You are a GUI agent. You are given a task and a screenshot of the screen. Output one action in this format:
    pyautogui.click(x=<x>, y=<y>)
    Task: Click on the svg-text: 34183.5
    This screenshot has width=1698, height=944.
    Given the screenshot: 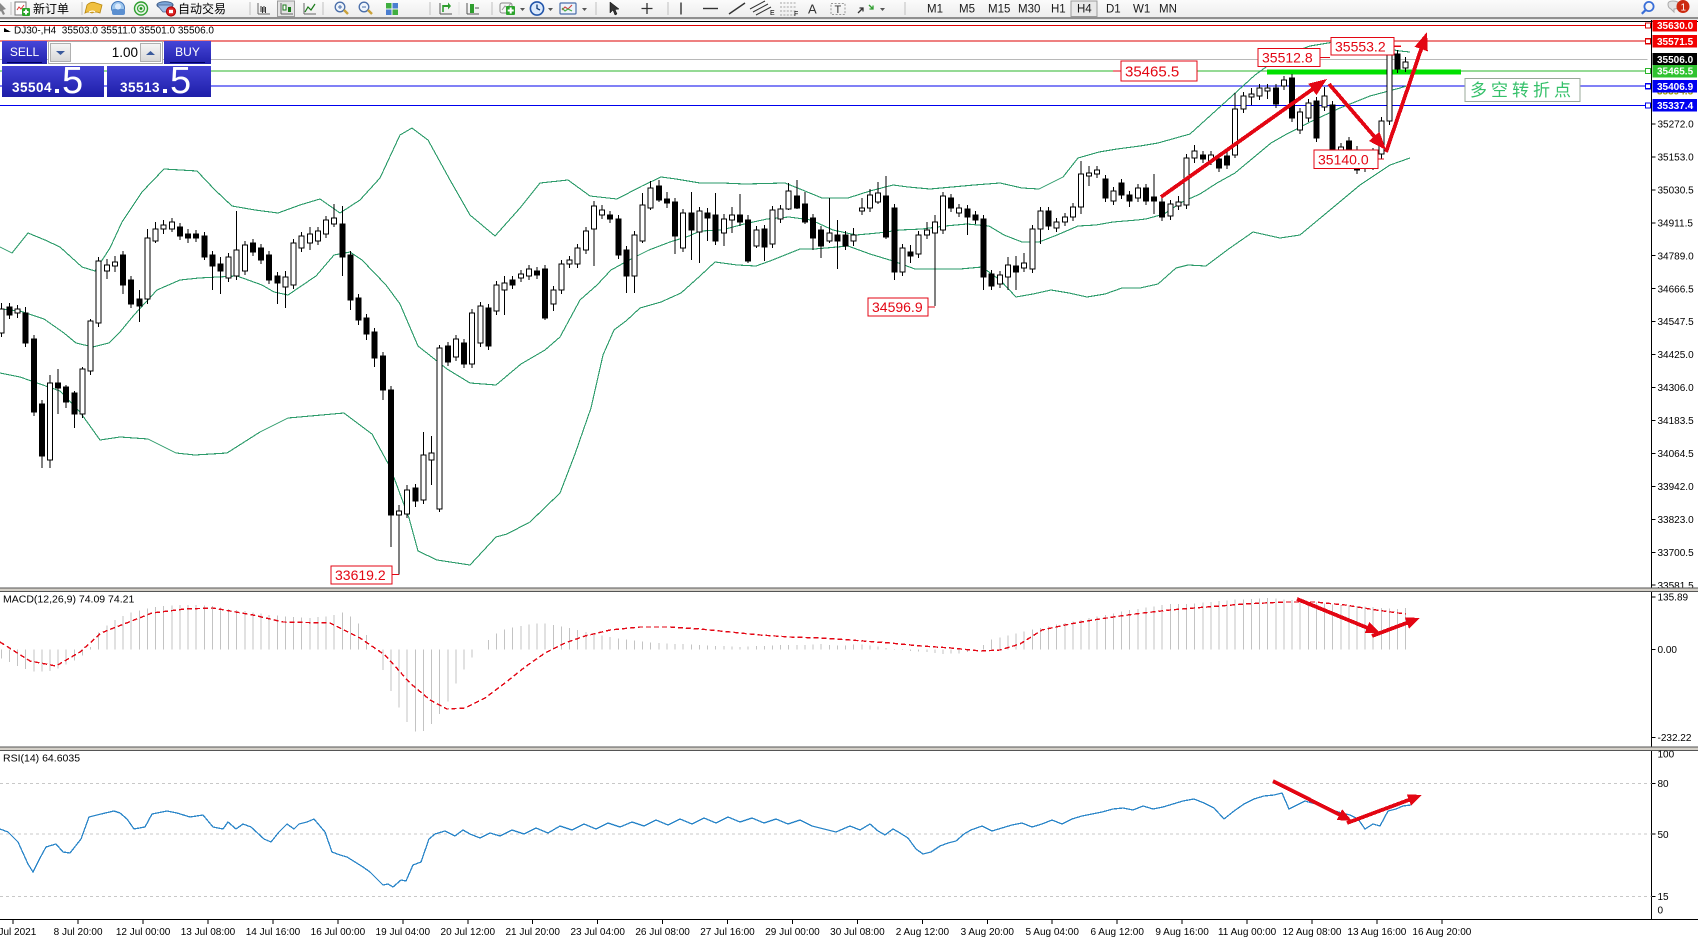 What is the action you would take?
    pyautogui.click(x=1676, y=421)
    